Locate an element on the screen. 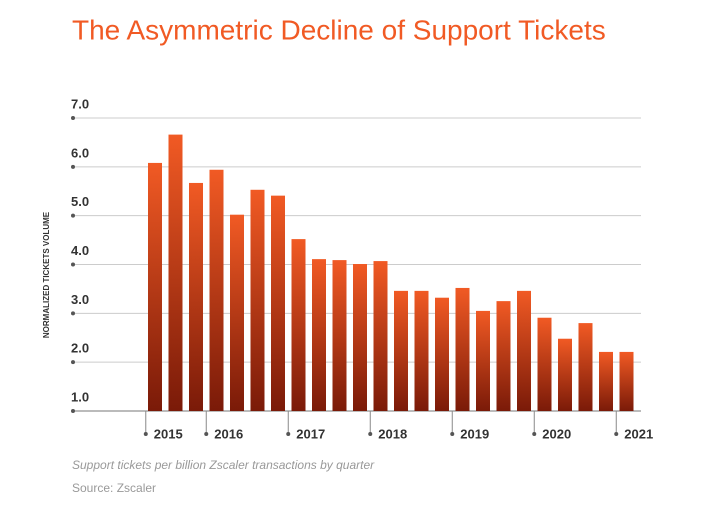 Image resolution: width=720 pixels, height=512 pixels. x-tick-label: 2016 is located at coordinates (228, 433).